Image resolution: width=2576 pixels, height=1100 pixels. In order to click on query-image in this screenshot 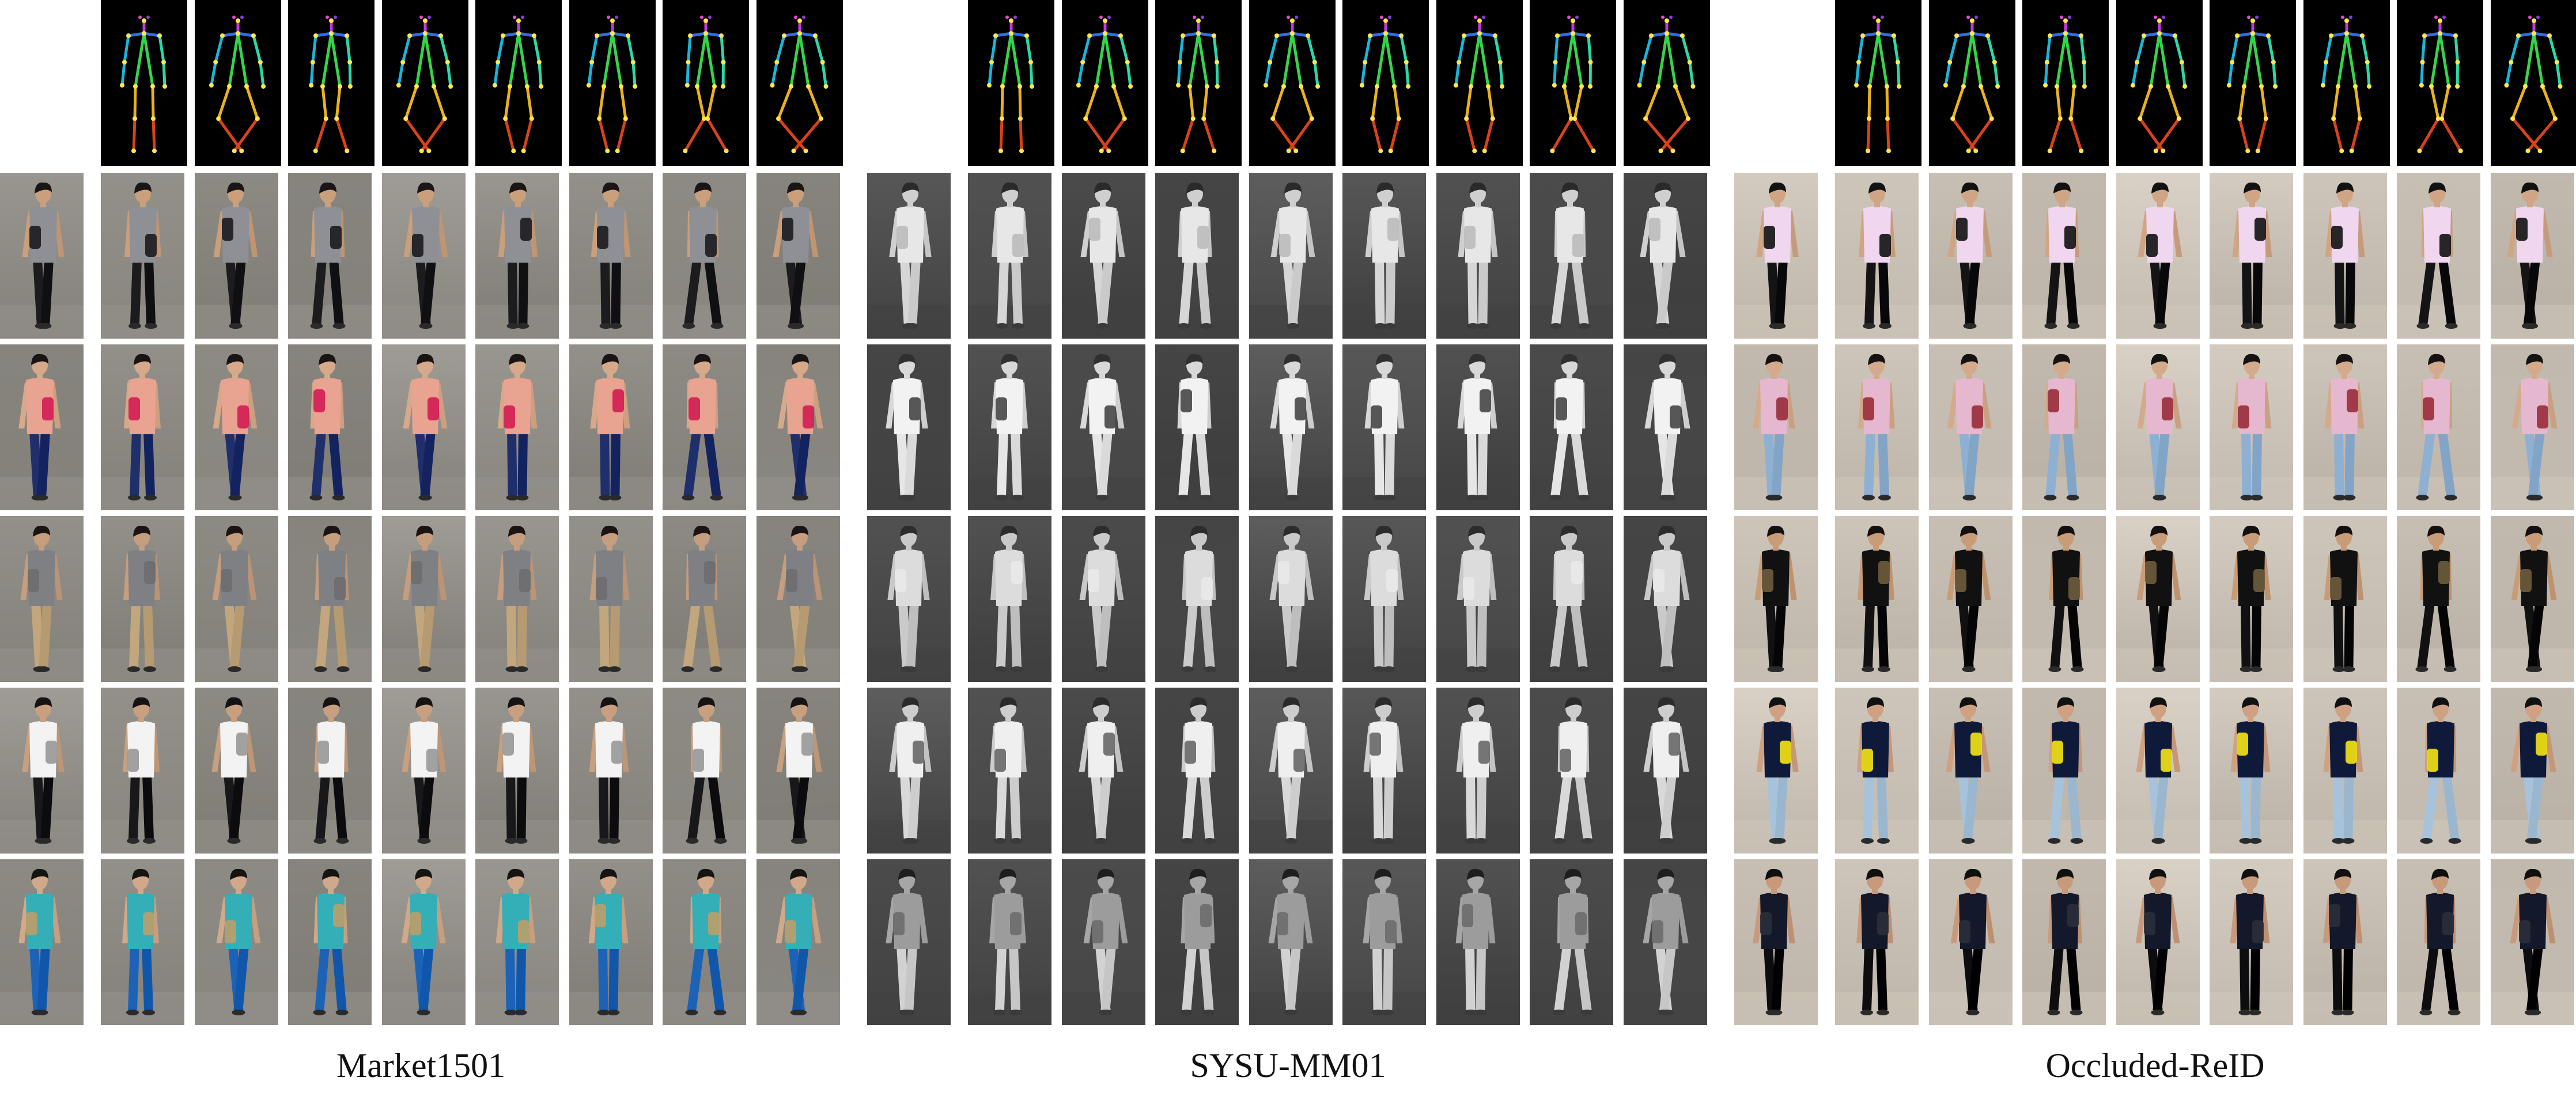, I will do `click(909, 942)`.